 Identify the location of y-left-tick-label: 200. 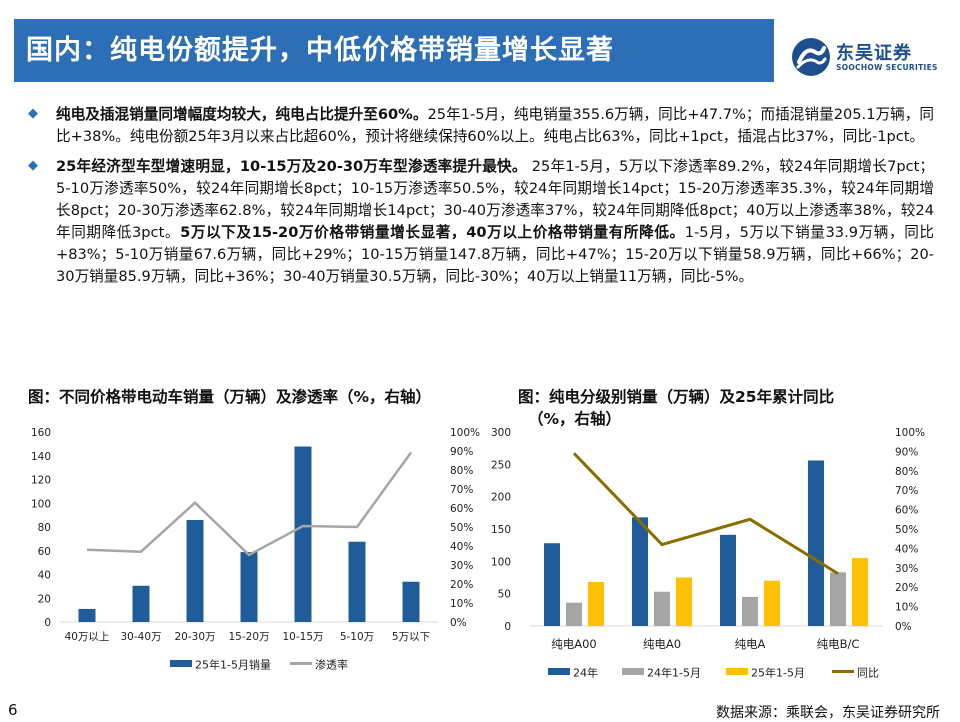
(501, 498).